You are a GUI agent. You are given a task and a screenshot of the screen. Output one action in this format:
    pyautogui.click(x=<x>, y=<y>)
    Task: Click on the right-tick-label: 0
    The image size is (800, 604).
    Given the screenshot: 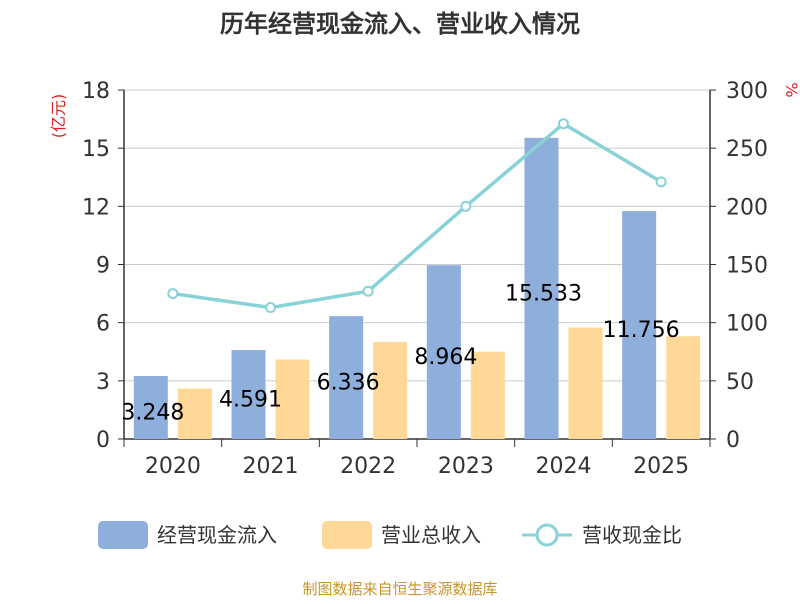 What is the action you would take?
    pyautogui.click(x=733, y=440)
    